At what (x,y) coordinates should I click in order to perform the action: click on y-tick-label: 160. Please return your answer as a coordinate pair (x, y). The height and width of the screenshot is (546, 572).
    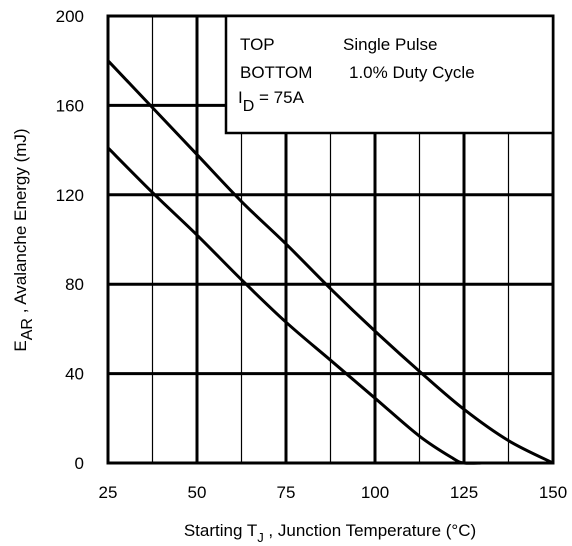
    Looking at the image, I should click on (70, 105).